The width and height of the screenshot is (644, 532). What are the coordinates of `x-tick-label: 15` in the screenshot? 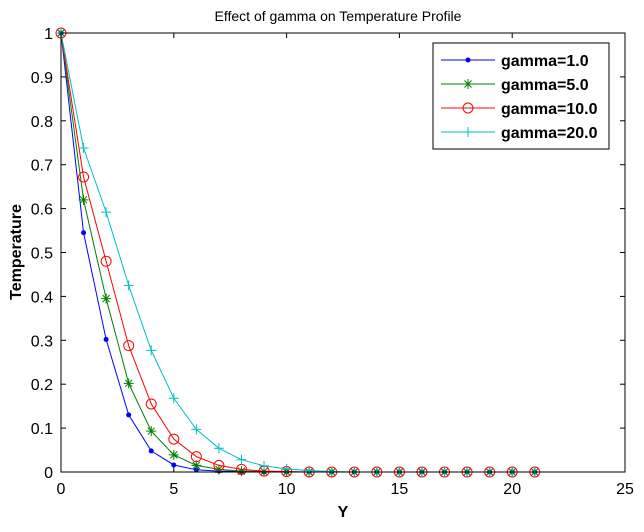 It's located at (400, 489).